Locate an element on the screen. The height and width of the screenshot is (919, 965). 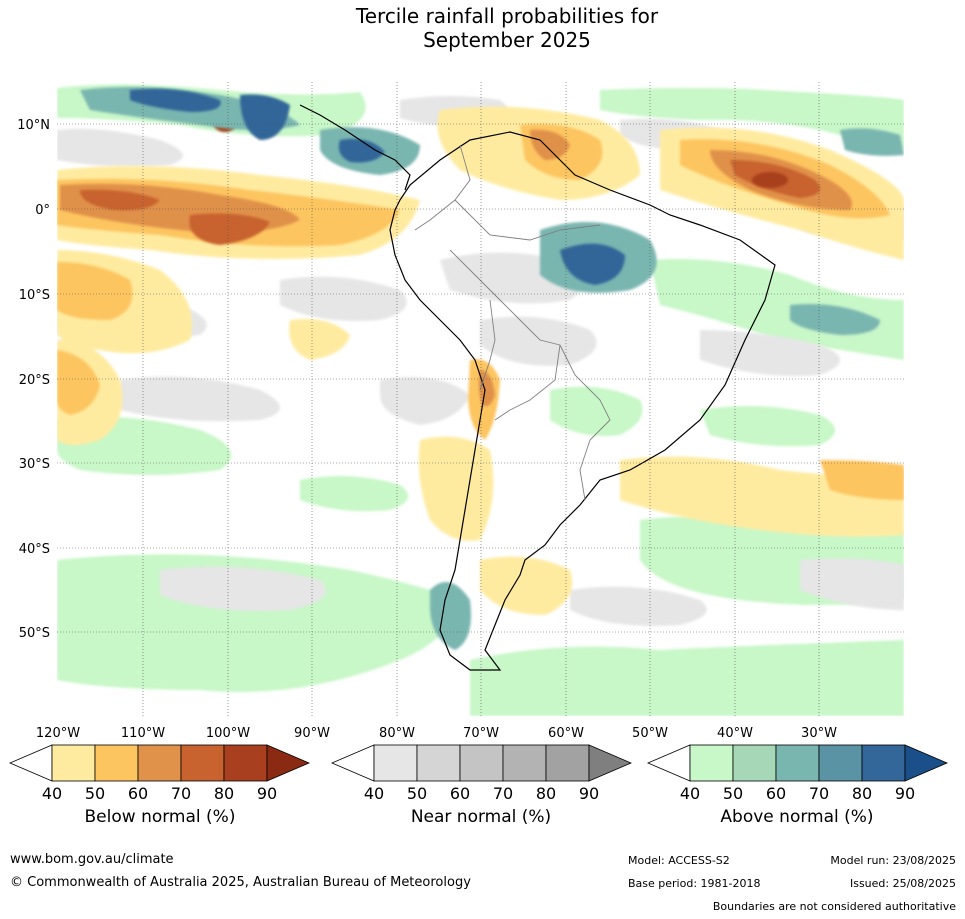
lat-label: 10°N is located at coordinates (33, 125).